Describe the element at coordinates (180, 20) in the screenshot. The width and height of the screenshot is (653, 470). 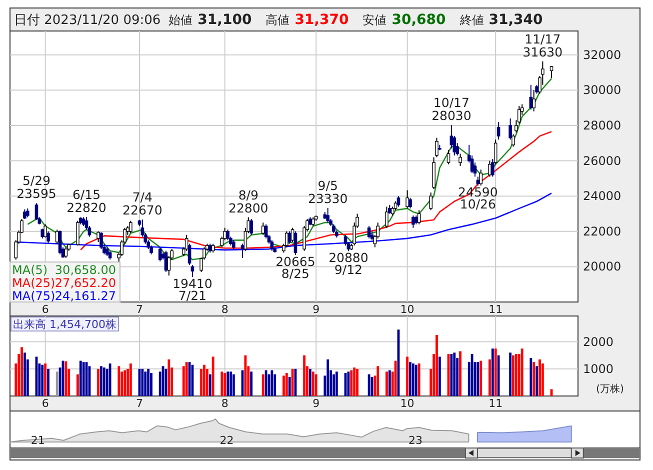
I see `text: 始値` at that location.